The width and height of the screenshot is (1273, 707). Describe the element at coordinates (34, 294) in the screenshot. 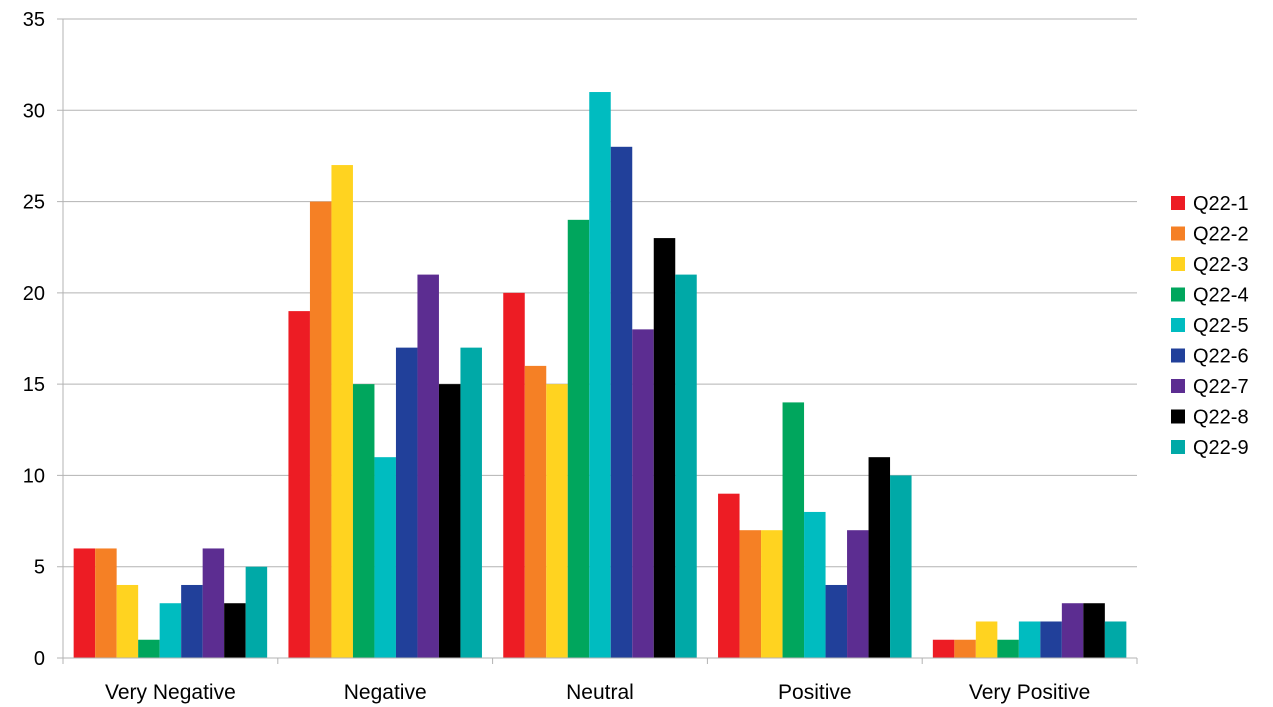

I see `y-tick-label: 20` at that location.